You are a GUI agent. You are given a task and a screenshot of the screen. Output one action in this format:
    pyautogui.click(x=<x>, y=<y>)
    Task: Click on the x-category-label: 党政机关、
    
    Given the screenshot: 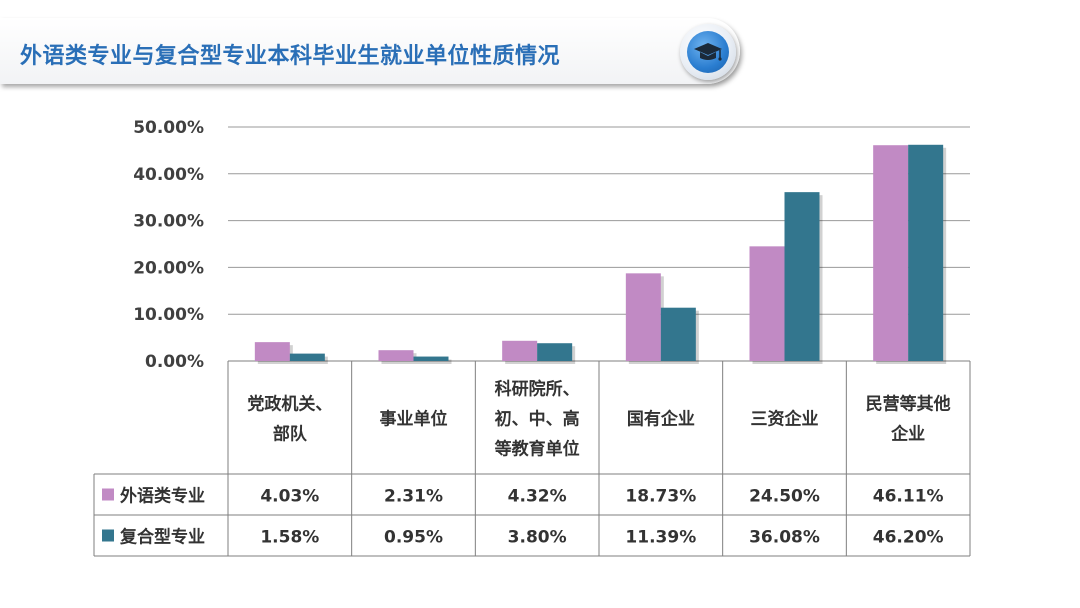 What is the action you would take?
    pyautogui.click(x=289, y=404)
    